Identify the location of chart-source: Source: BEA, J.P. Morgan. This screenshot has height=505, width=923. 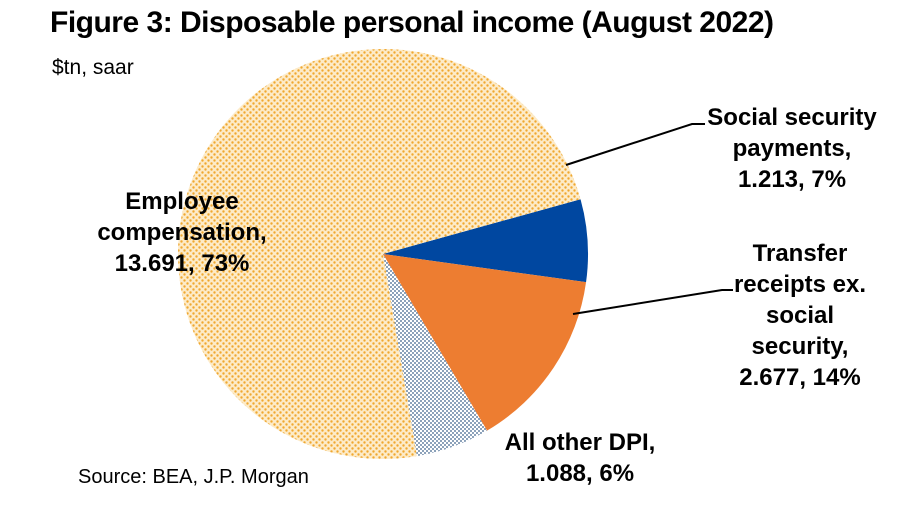
(193, 477).